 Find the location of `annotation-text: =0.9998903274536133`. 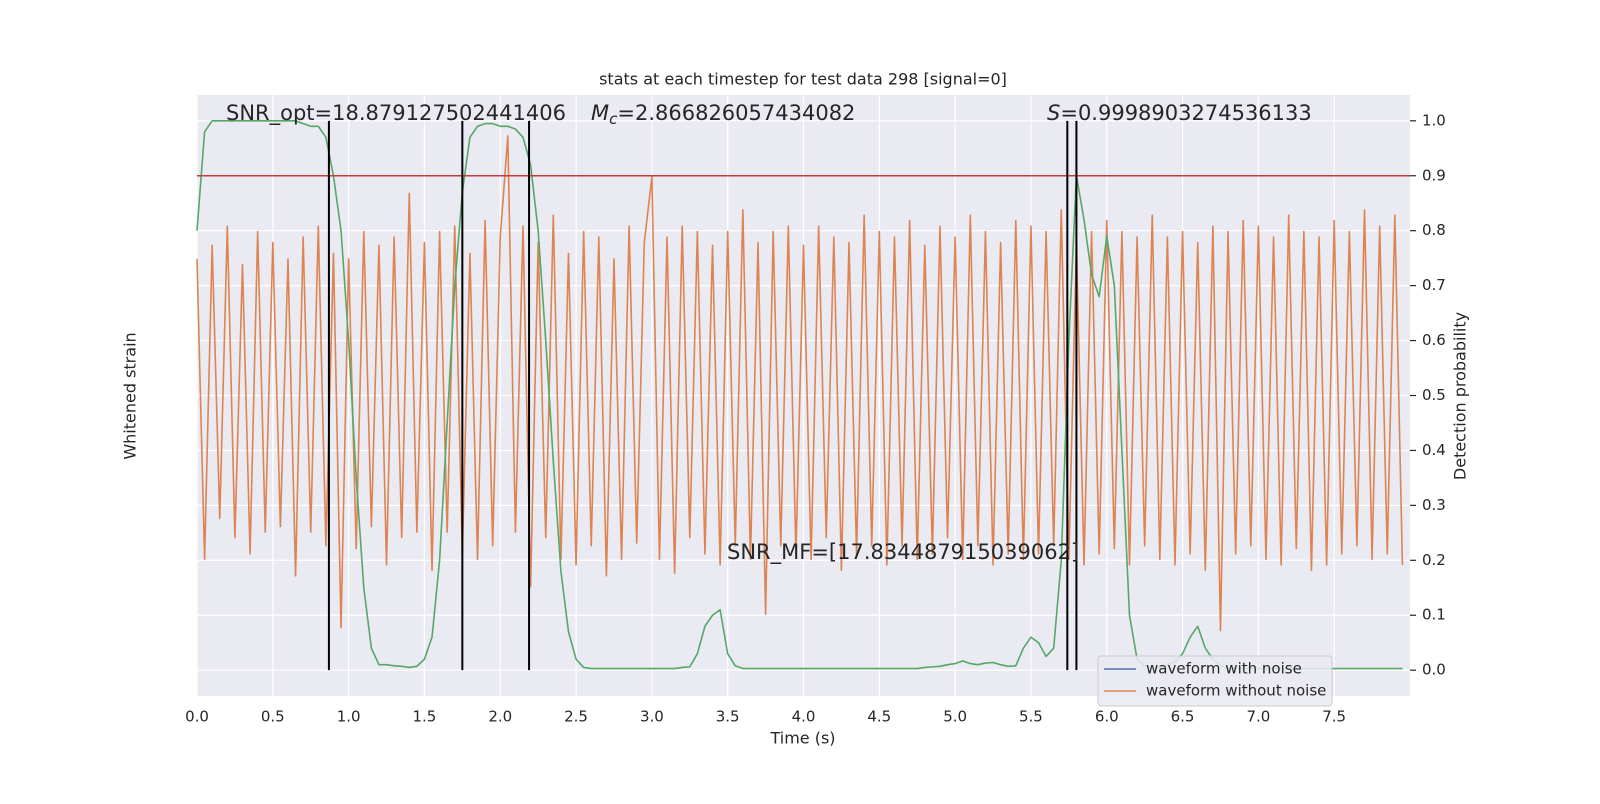

annotation-text: =0.9998903274536133 is located at coordinates (1185, 113).